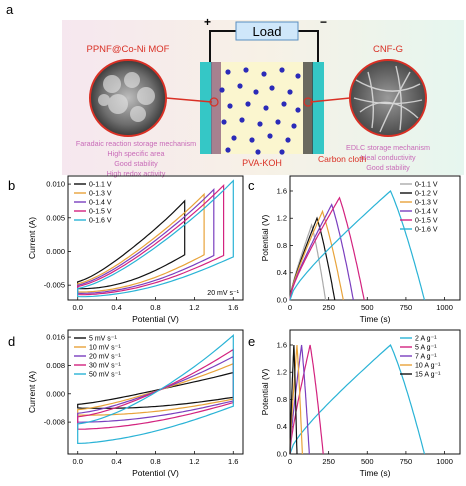  What do you see at coordinates (223, 293) in the screenshot?
I see `scan-rate-annotation: 20 mV s⁻¹` at bounding box center [223, 293].